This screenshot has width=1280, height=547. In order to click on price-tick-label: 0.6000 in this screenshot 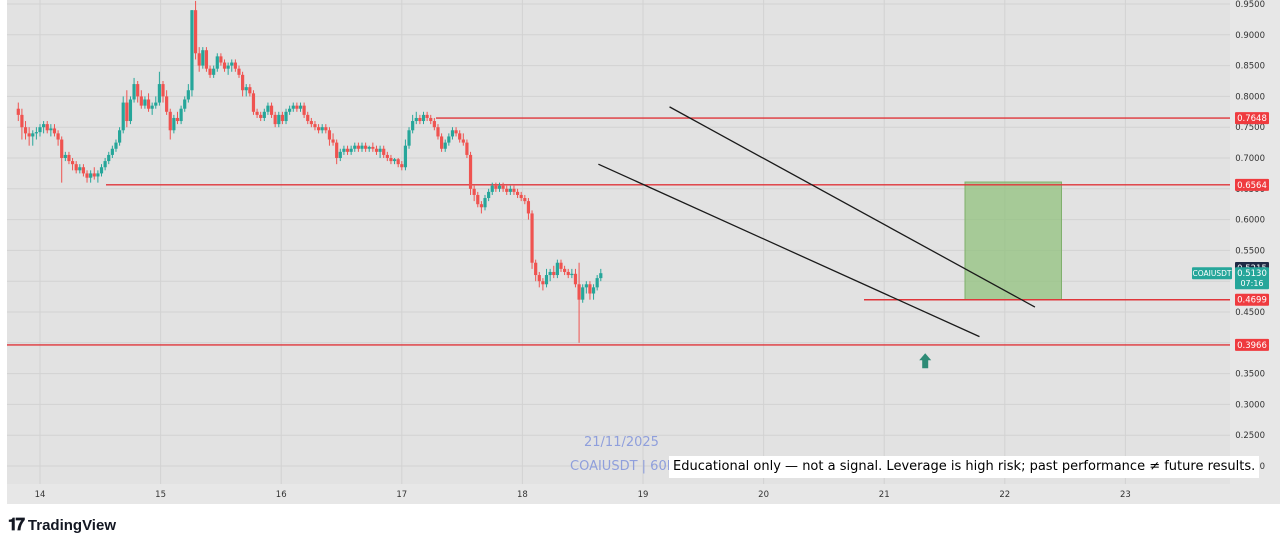, I will do `click(1250, 221)`.